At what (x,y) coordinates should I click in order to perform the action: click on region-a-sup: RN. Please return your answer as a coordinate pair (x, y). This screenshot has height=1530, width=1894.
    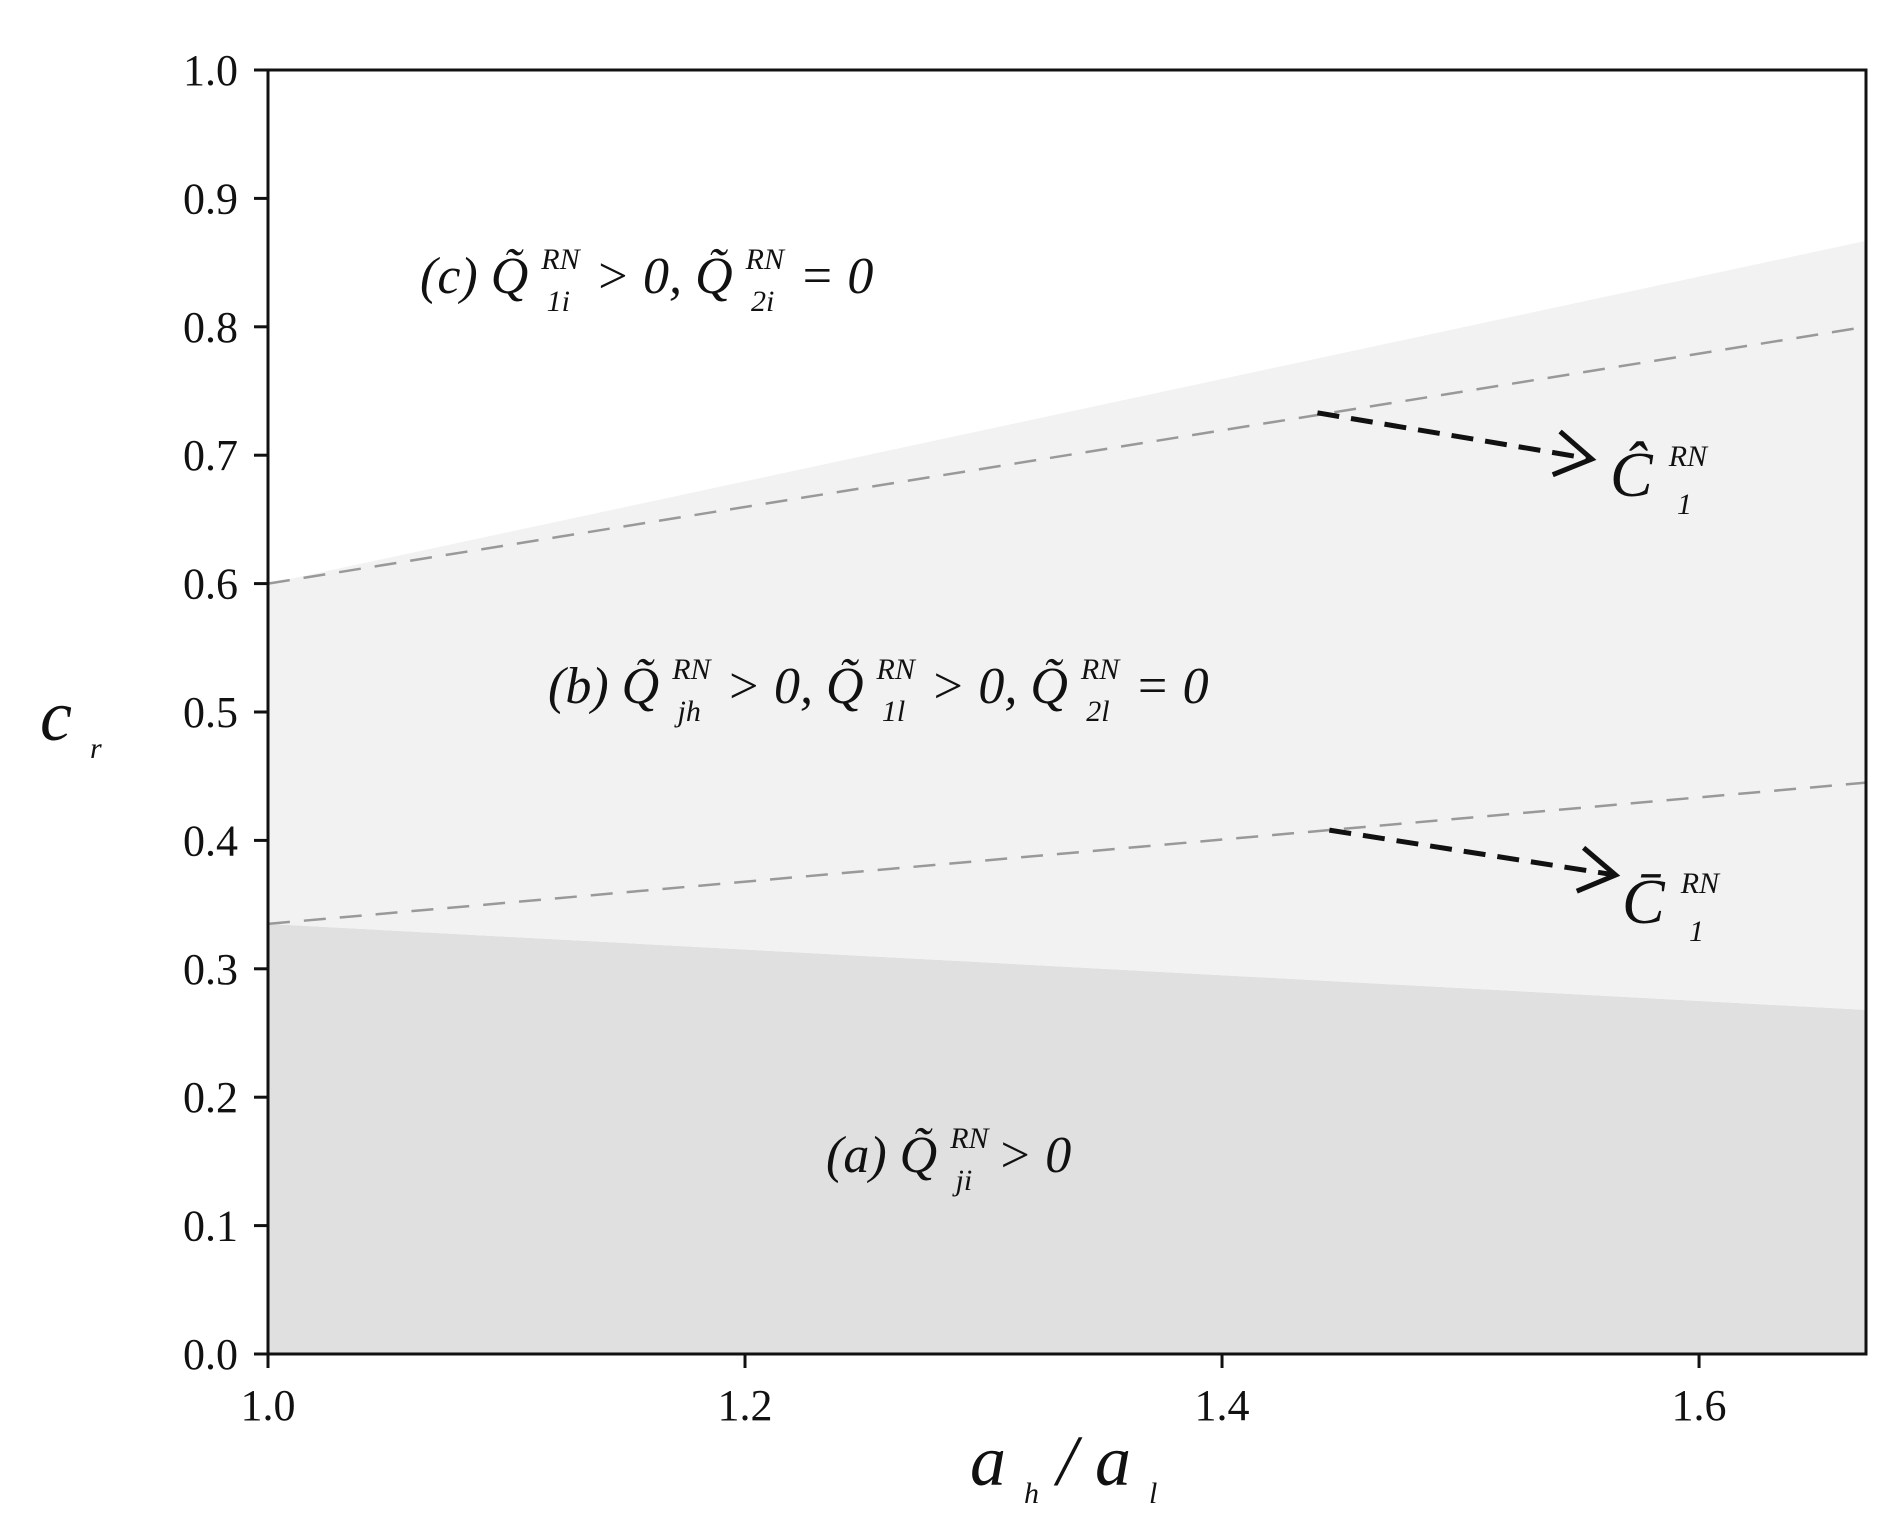
    Looking at the image, I should click on (969, 1138).